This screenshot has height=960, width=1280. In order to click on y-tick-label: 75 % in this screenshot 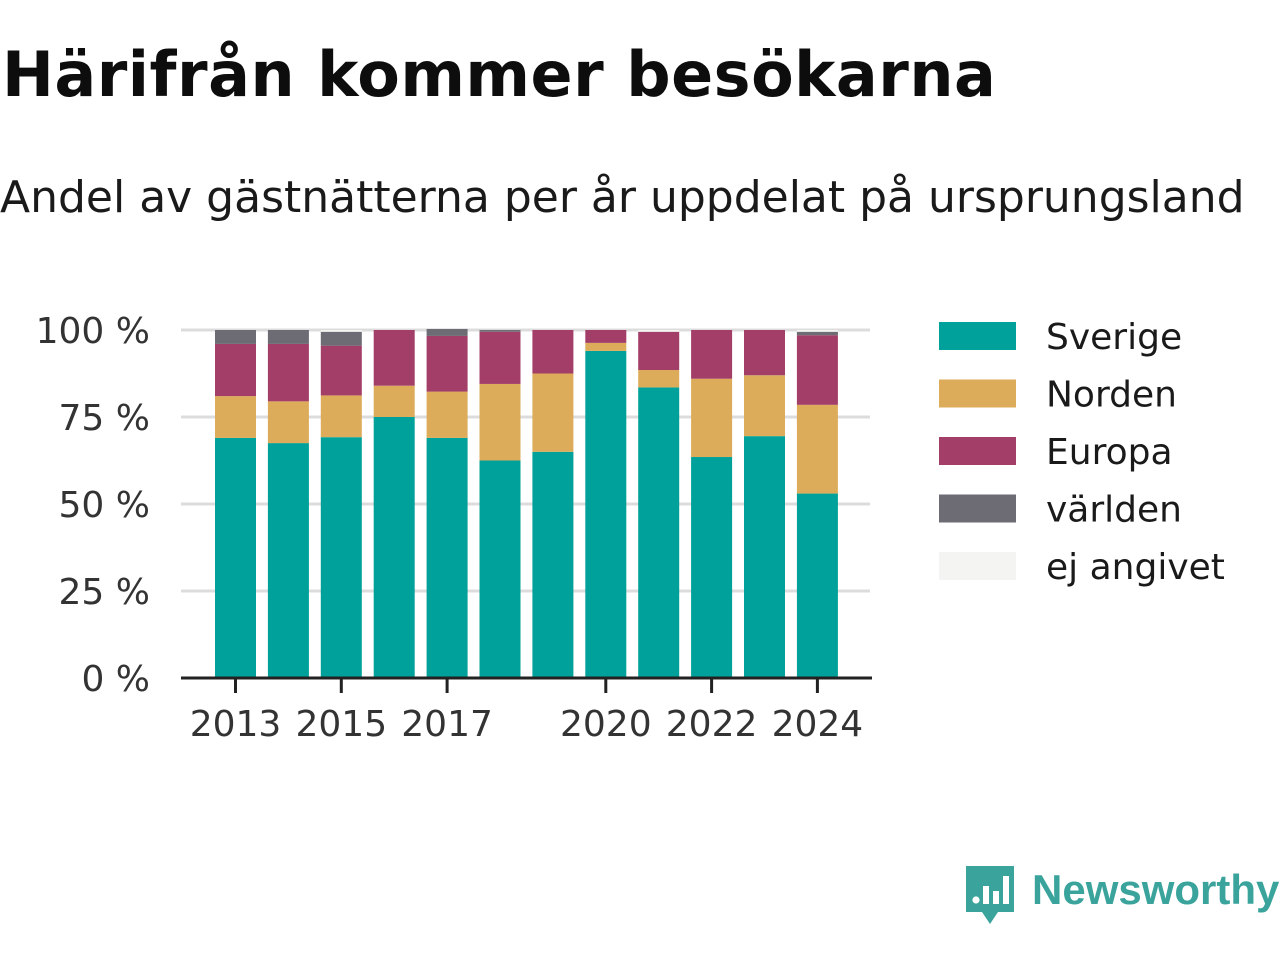, I will do `click(104, 418)`.